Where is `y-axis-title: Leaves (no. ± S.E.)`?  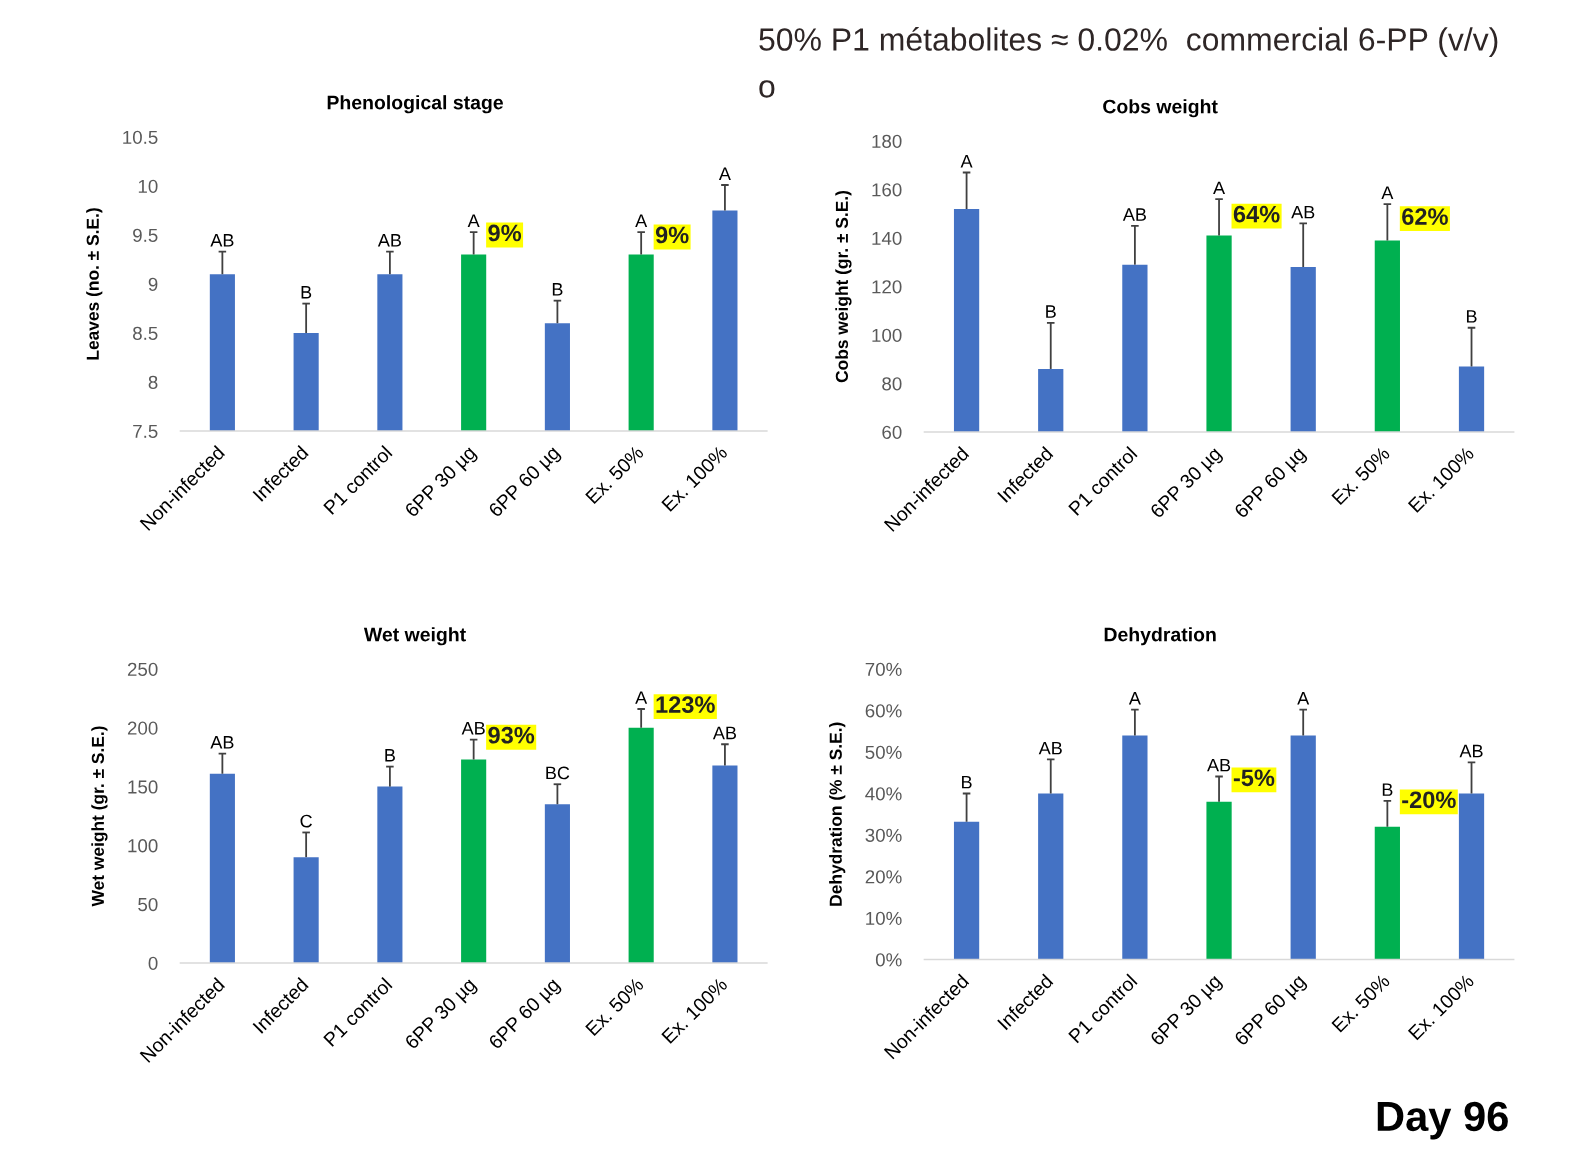
y-axis-title: Leaves (no. ± S.E.) is located at coordinates (94, 284).